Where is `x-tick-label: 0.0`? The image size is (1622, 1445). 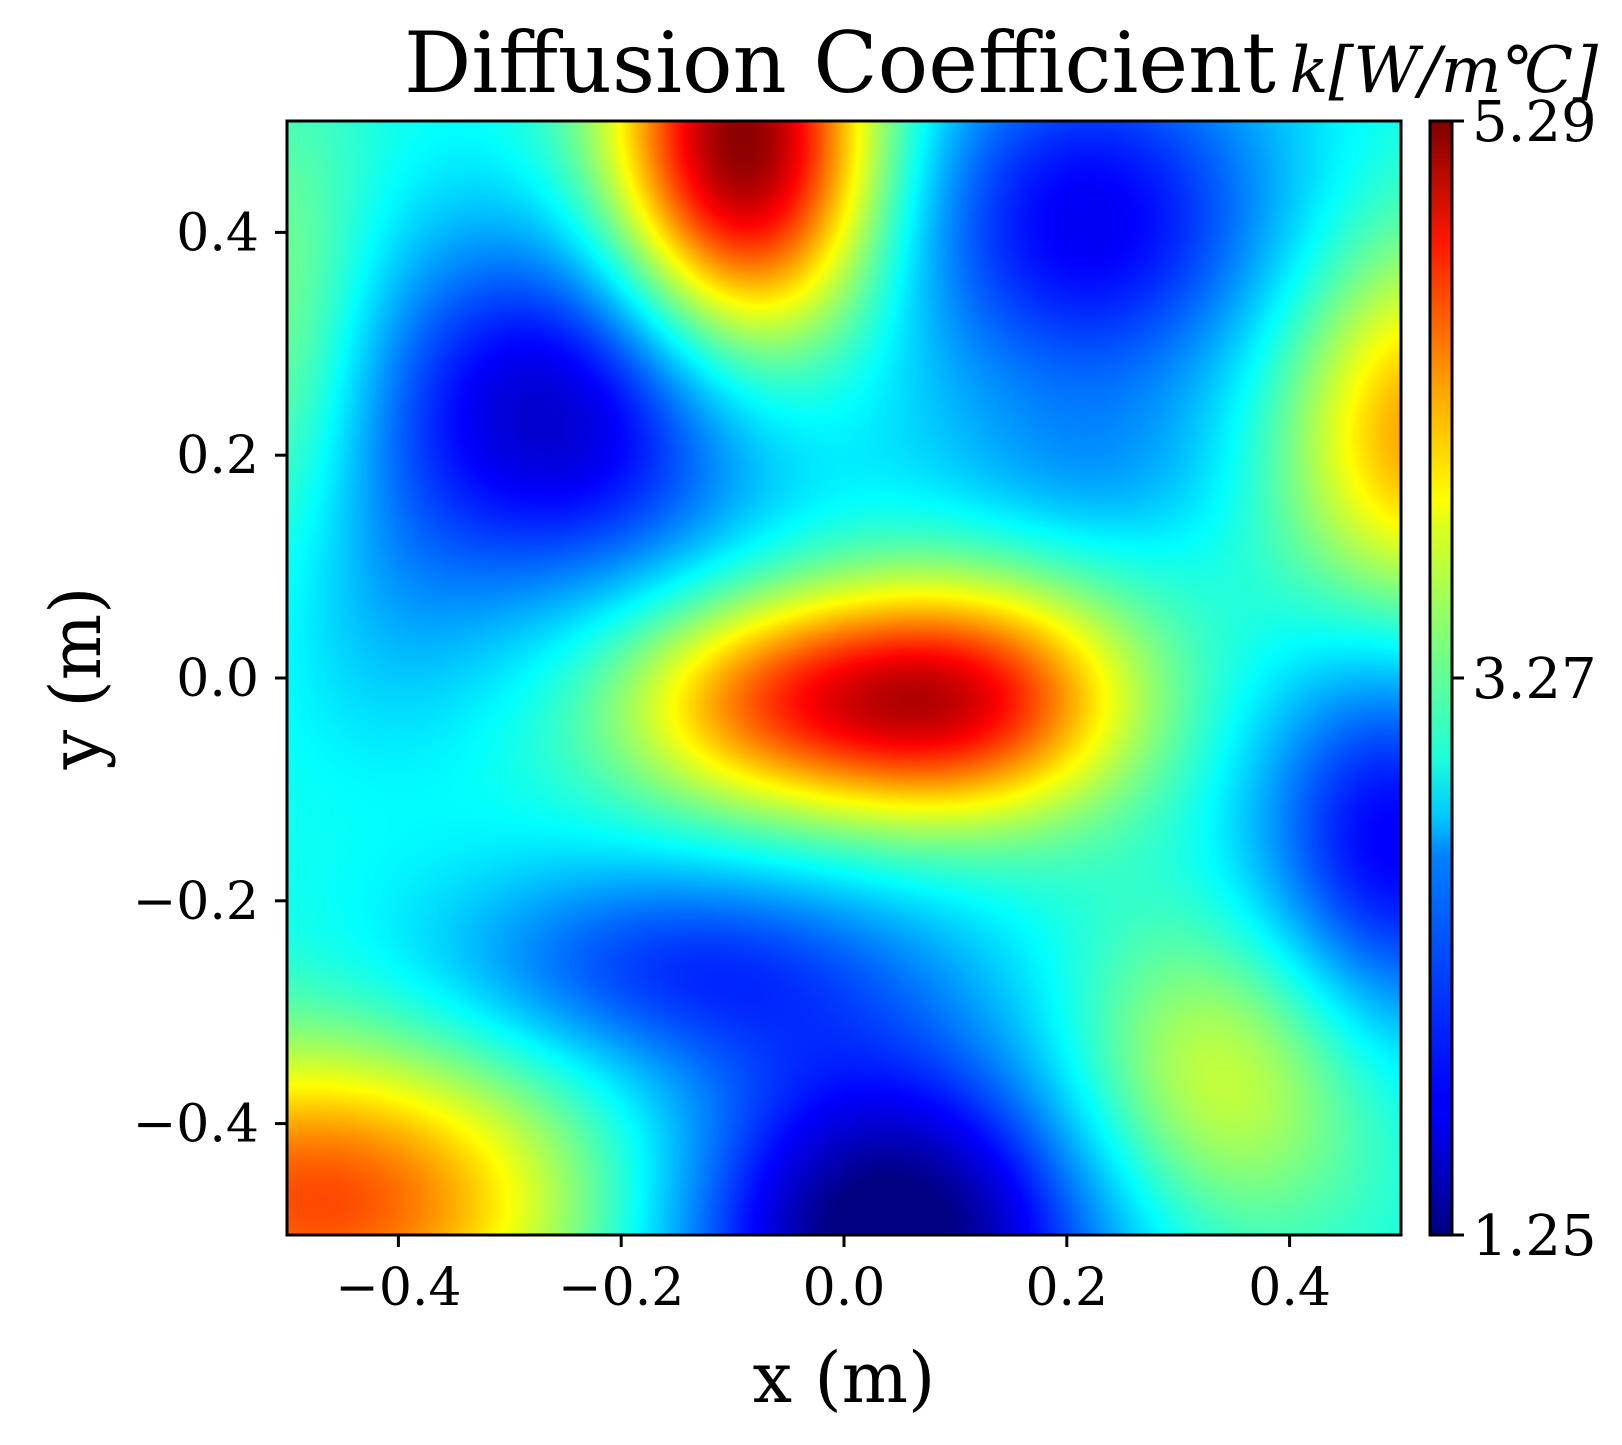 x-tick-label: 0.0 is located at coordinates (844, 1288).